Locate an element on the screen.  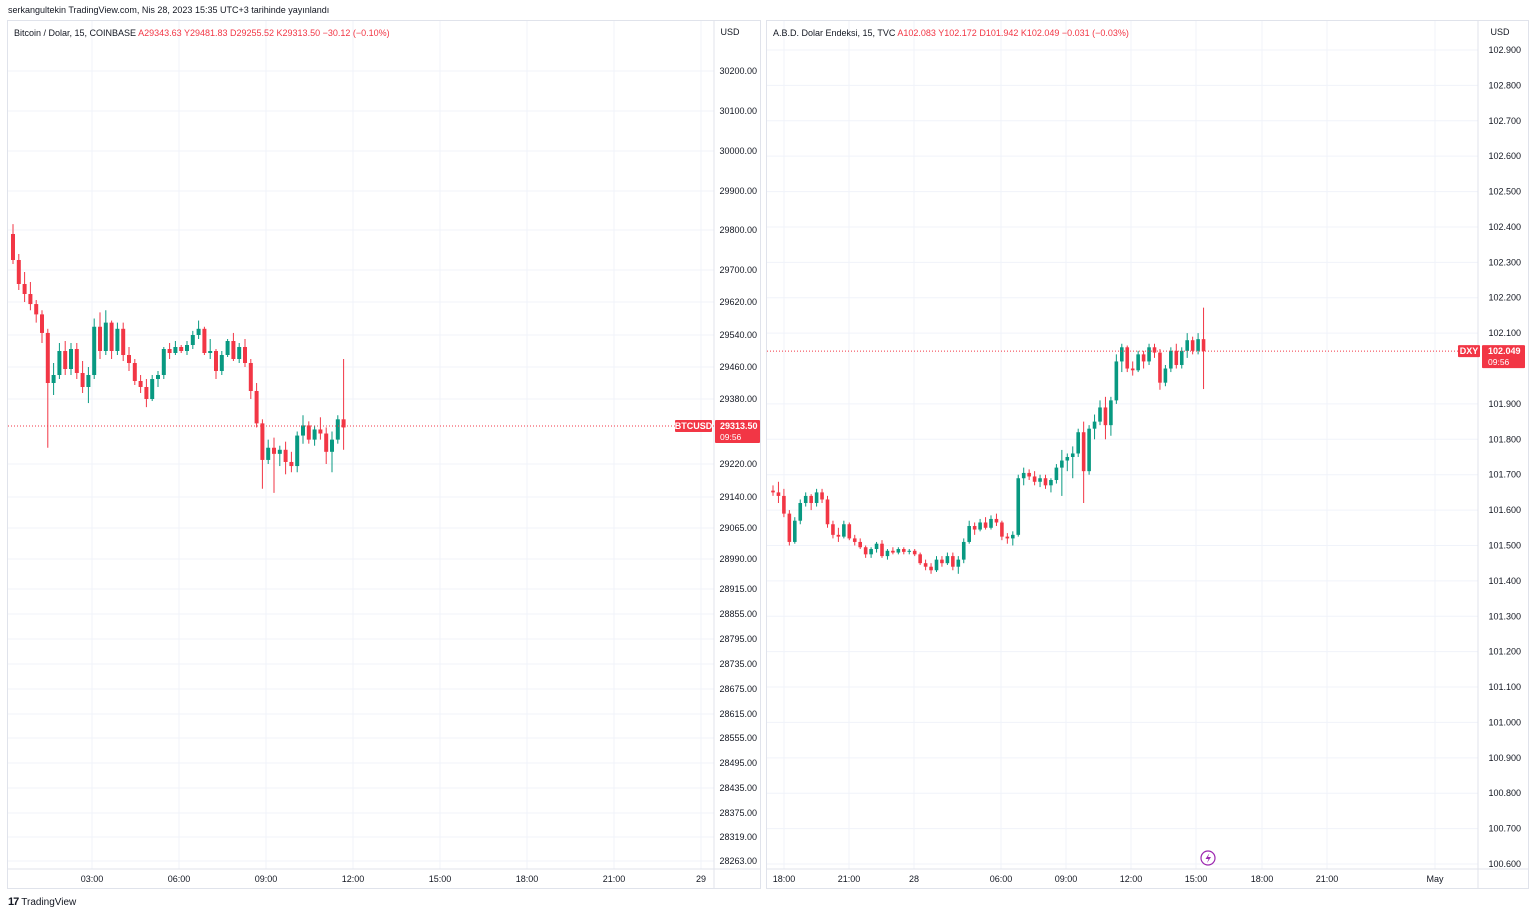
tradingview-brand: 17 TradingView is located at coordinates (42, 902).